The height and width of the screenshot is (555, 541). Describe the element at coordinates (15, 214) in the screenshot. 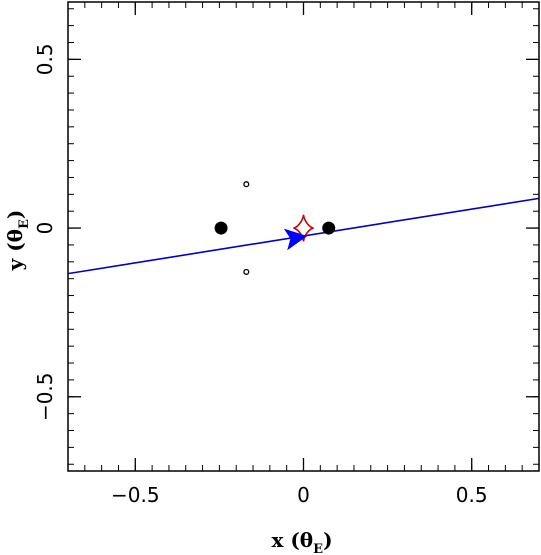

I see `y-axis-label-close: )` at that location.